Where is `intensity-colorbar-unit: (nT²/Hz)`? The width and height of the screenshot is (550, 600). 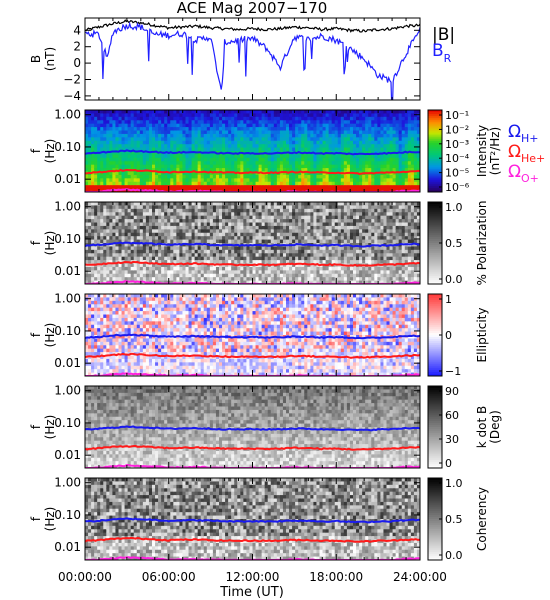 intensity-colorbar-unit: (nT²/Hz) is located at coordinates (495, 151).